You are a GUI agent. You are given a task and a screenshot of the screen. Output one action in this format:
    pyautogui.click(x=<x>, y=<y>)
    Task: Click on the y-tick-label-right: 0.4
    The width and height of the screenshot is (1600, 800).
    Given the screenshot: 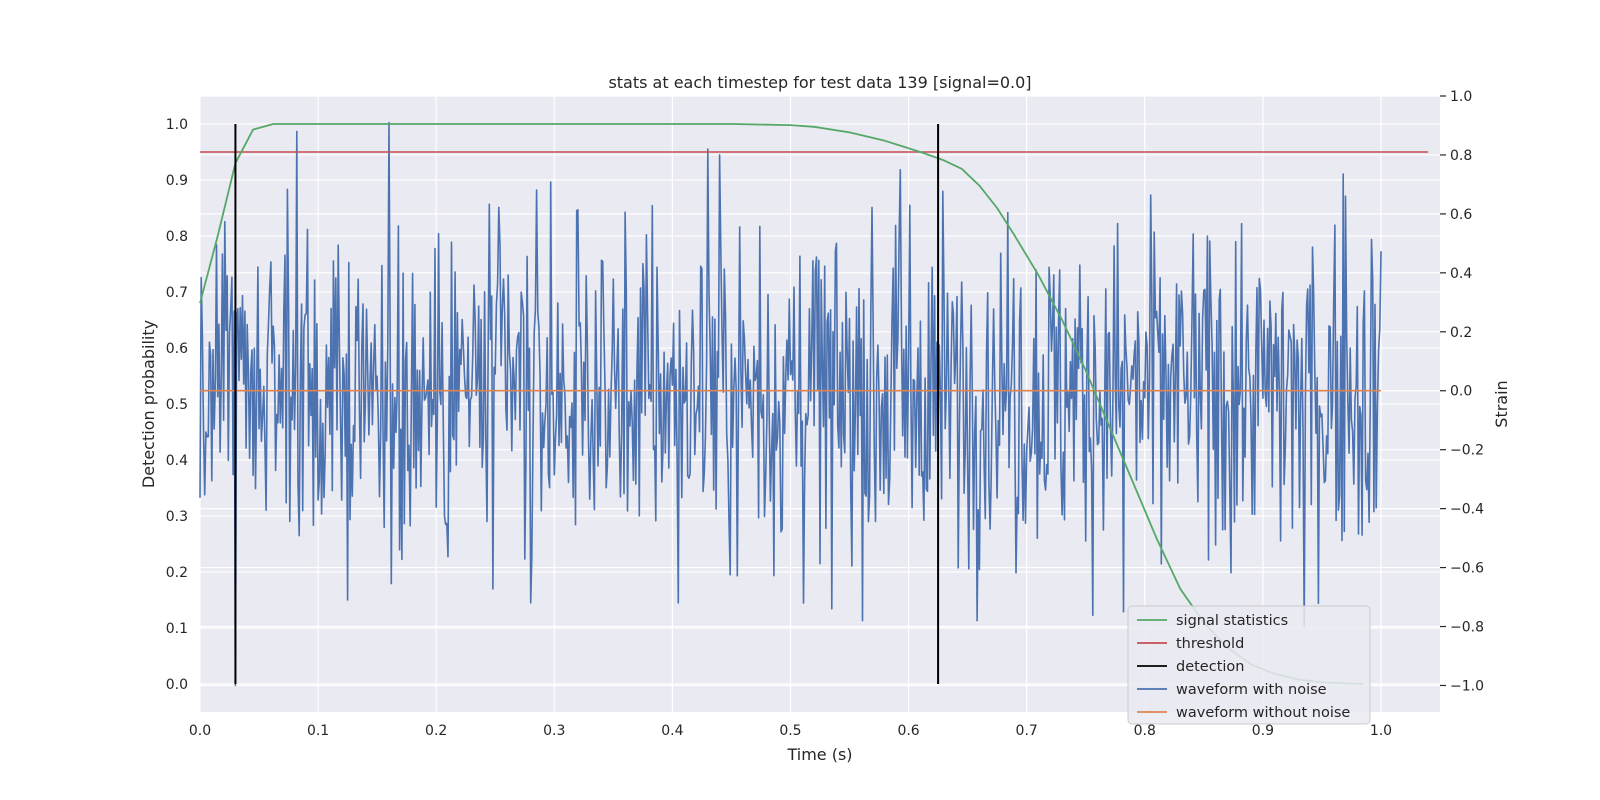 What is the action you would take?
    pyautogui.click(x=1461, y=274)
    